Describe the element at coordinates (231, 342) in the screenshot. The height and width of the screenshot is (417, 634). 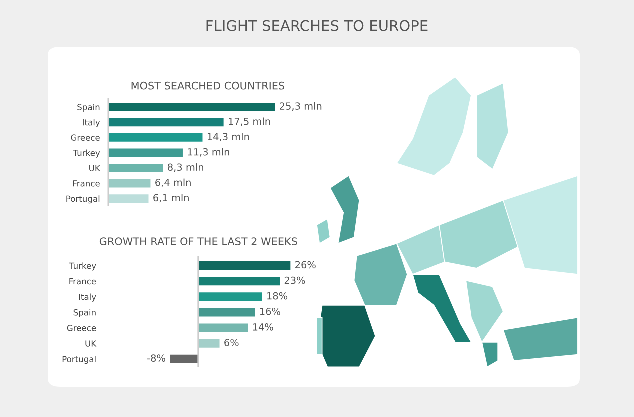
I see `data-label: 6%` at that location.